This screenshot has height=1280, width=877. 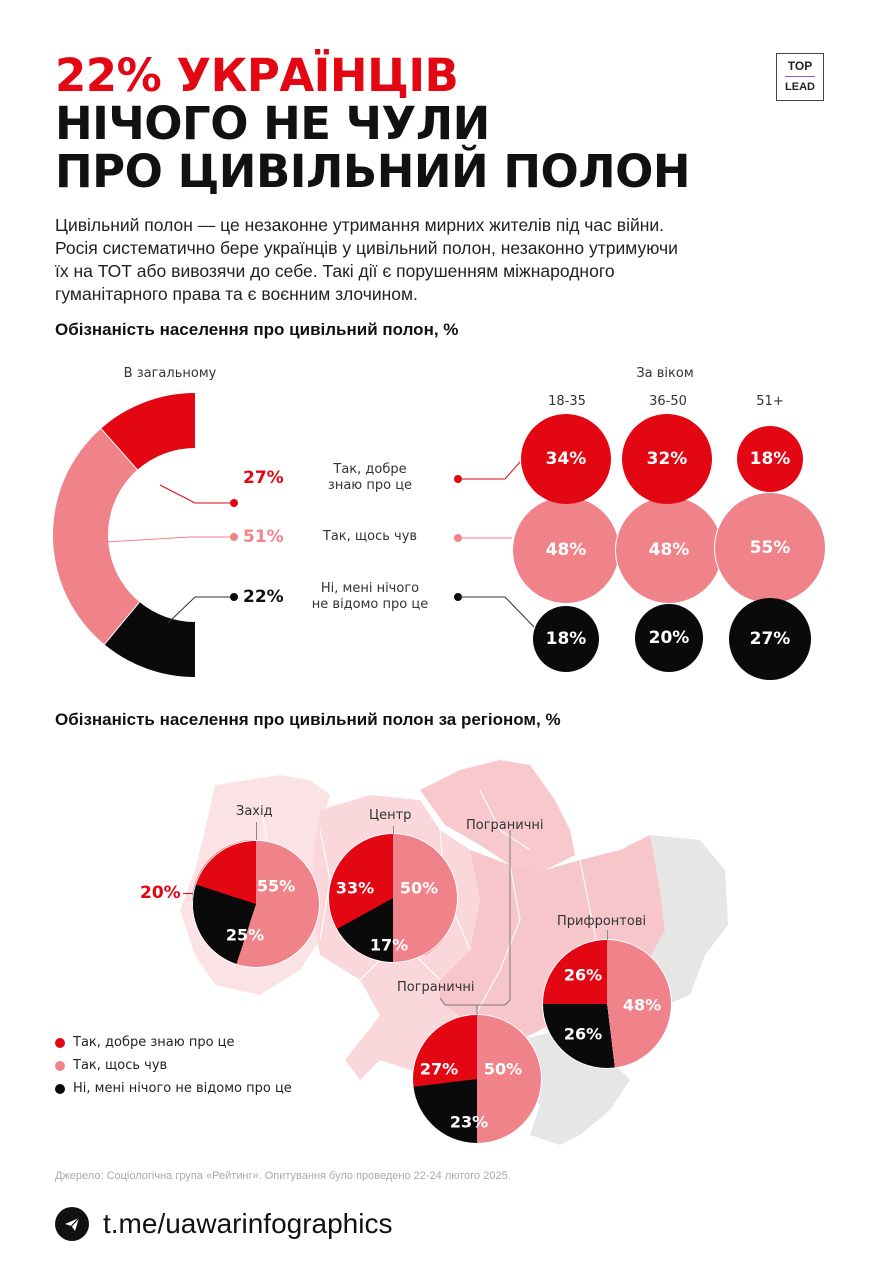 What do you see at coordinates (72, 1224) in the screenshot?
I see `telegram-icon` at bounding box center [72, 1224].